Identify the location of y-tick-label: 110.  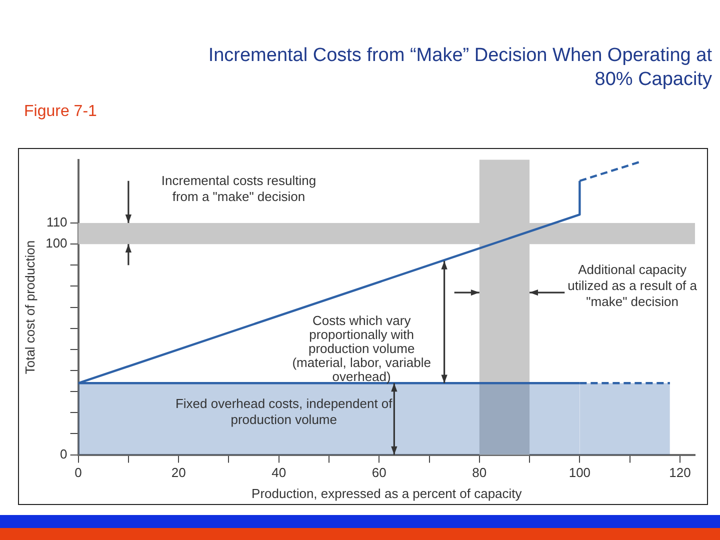
(57, 222).